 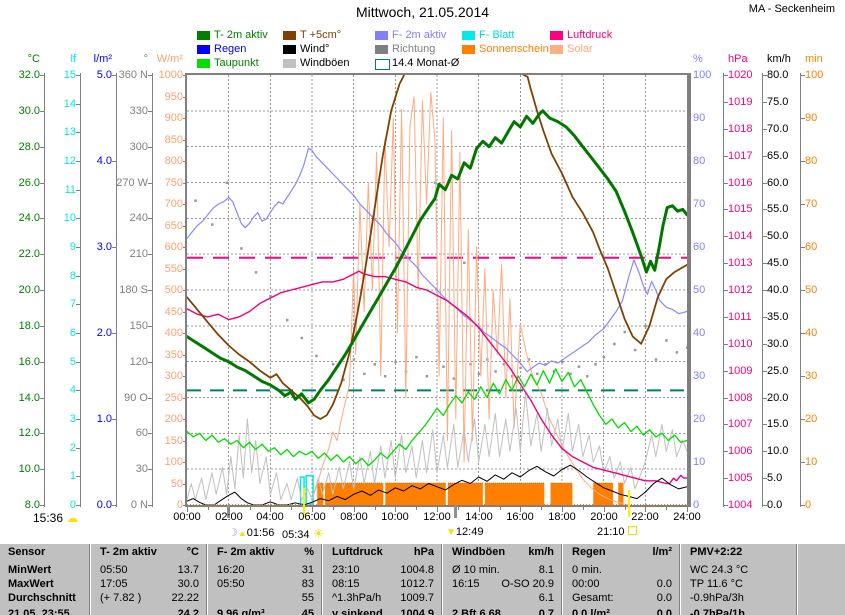 I want to click on series-Wind, so click(x=437, y=484).